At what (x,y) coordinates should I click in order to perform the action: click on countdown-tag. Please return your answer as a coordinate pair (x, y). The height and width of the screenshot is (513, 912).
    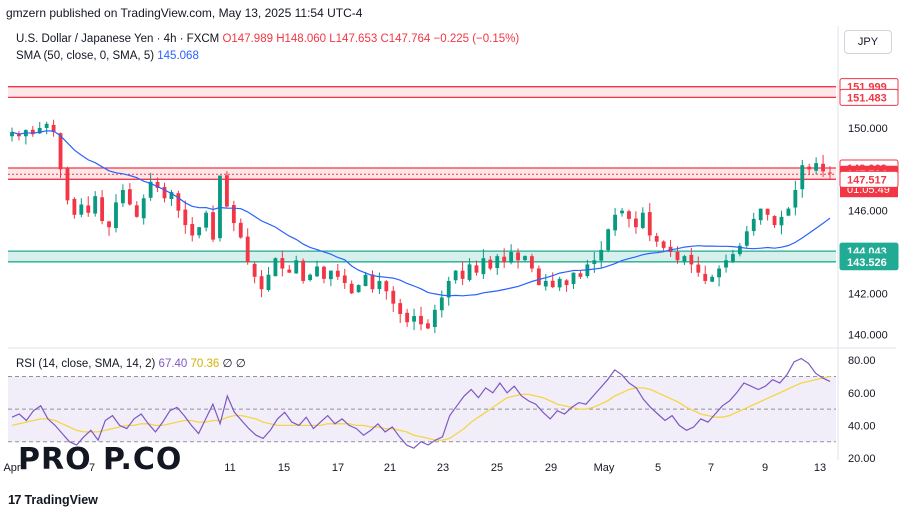
    Looking at the image, I should click on (869, 190).